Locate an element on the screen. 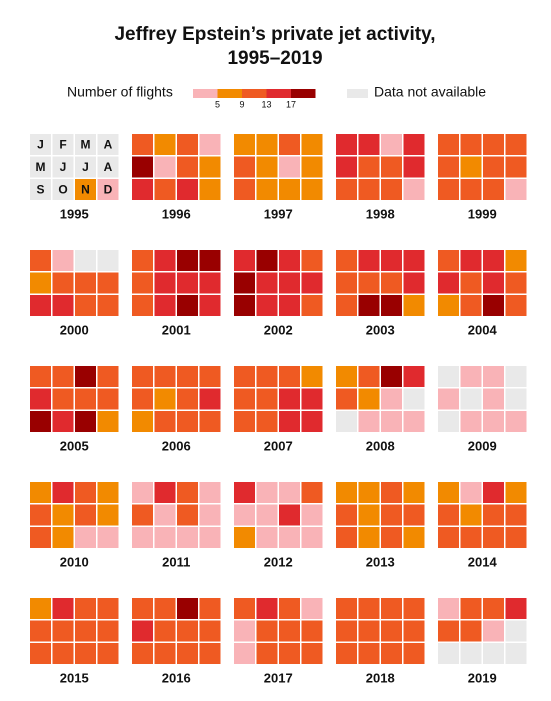 Image resolution: width=551 pixels, height=701 pixels. legend-na-label: Data not available is located at coordinates (430, 92).